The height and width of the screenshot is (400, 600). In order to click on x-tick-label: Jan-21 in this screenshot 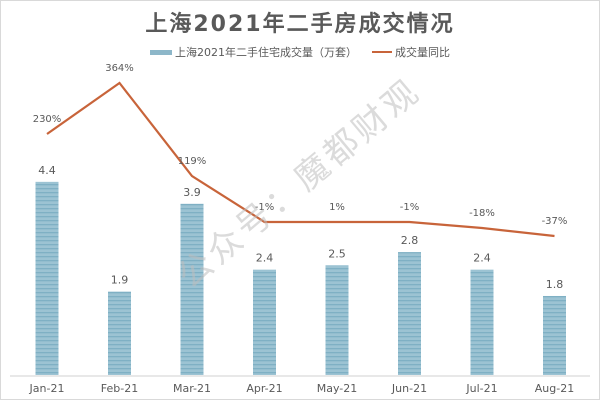, I will do `click(47, 388)`.